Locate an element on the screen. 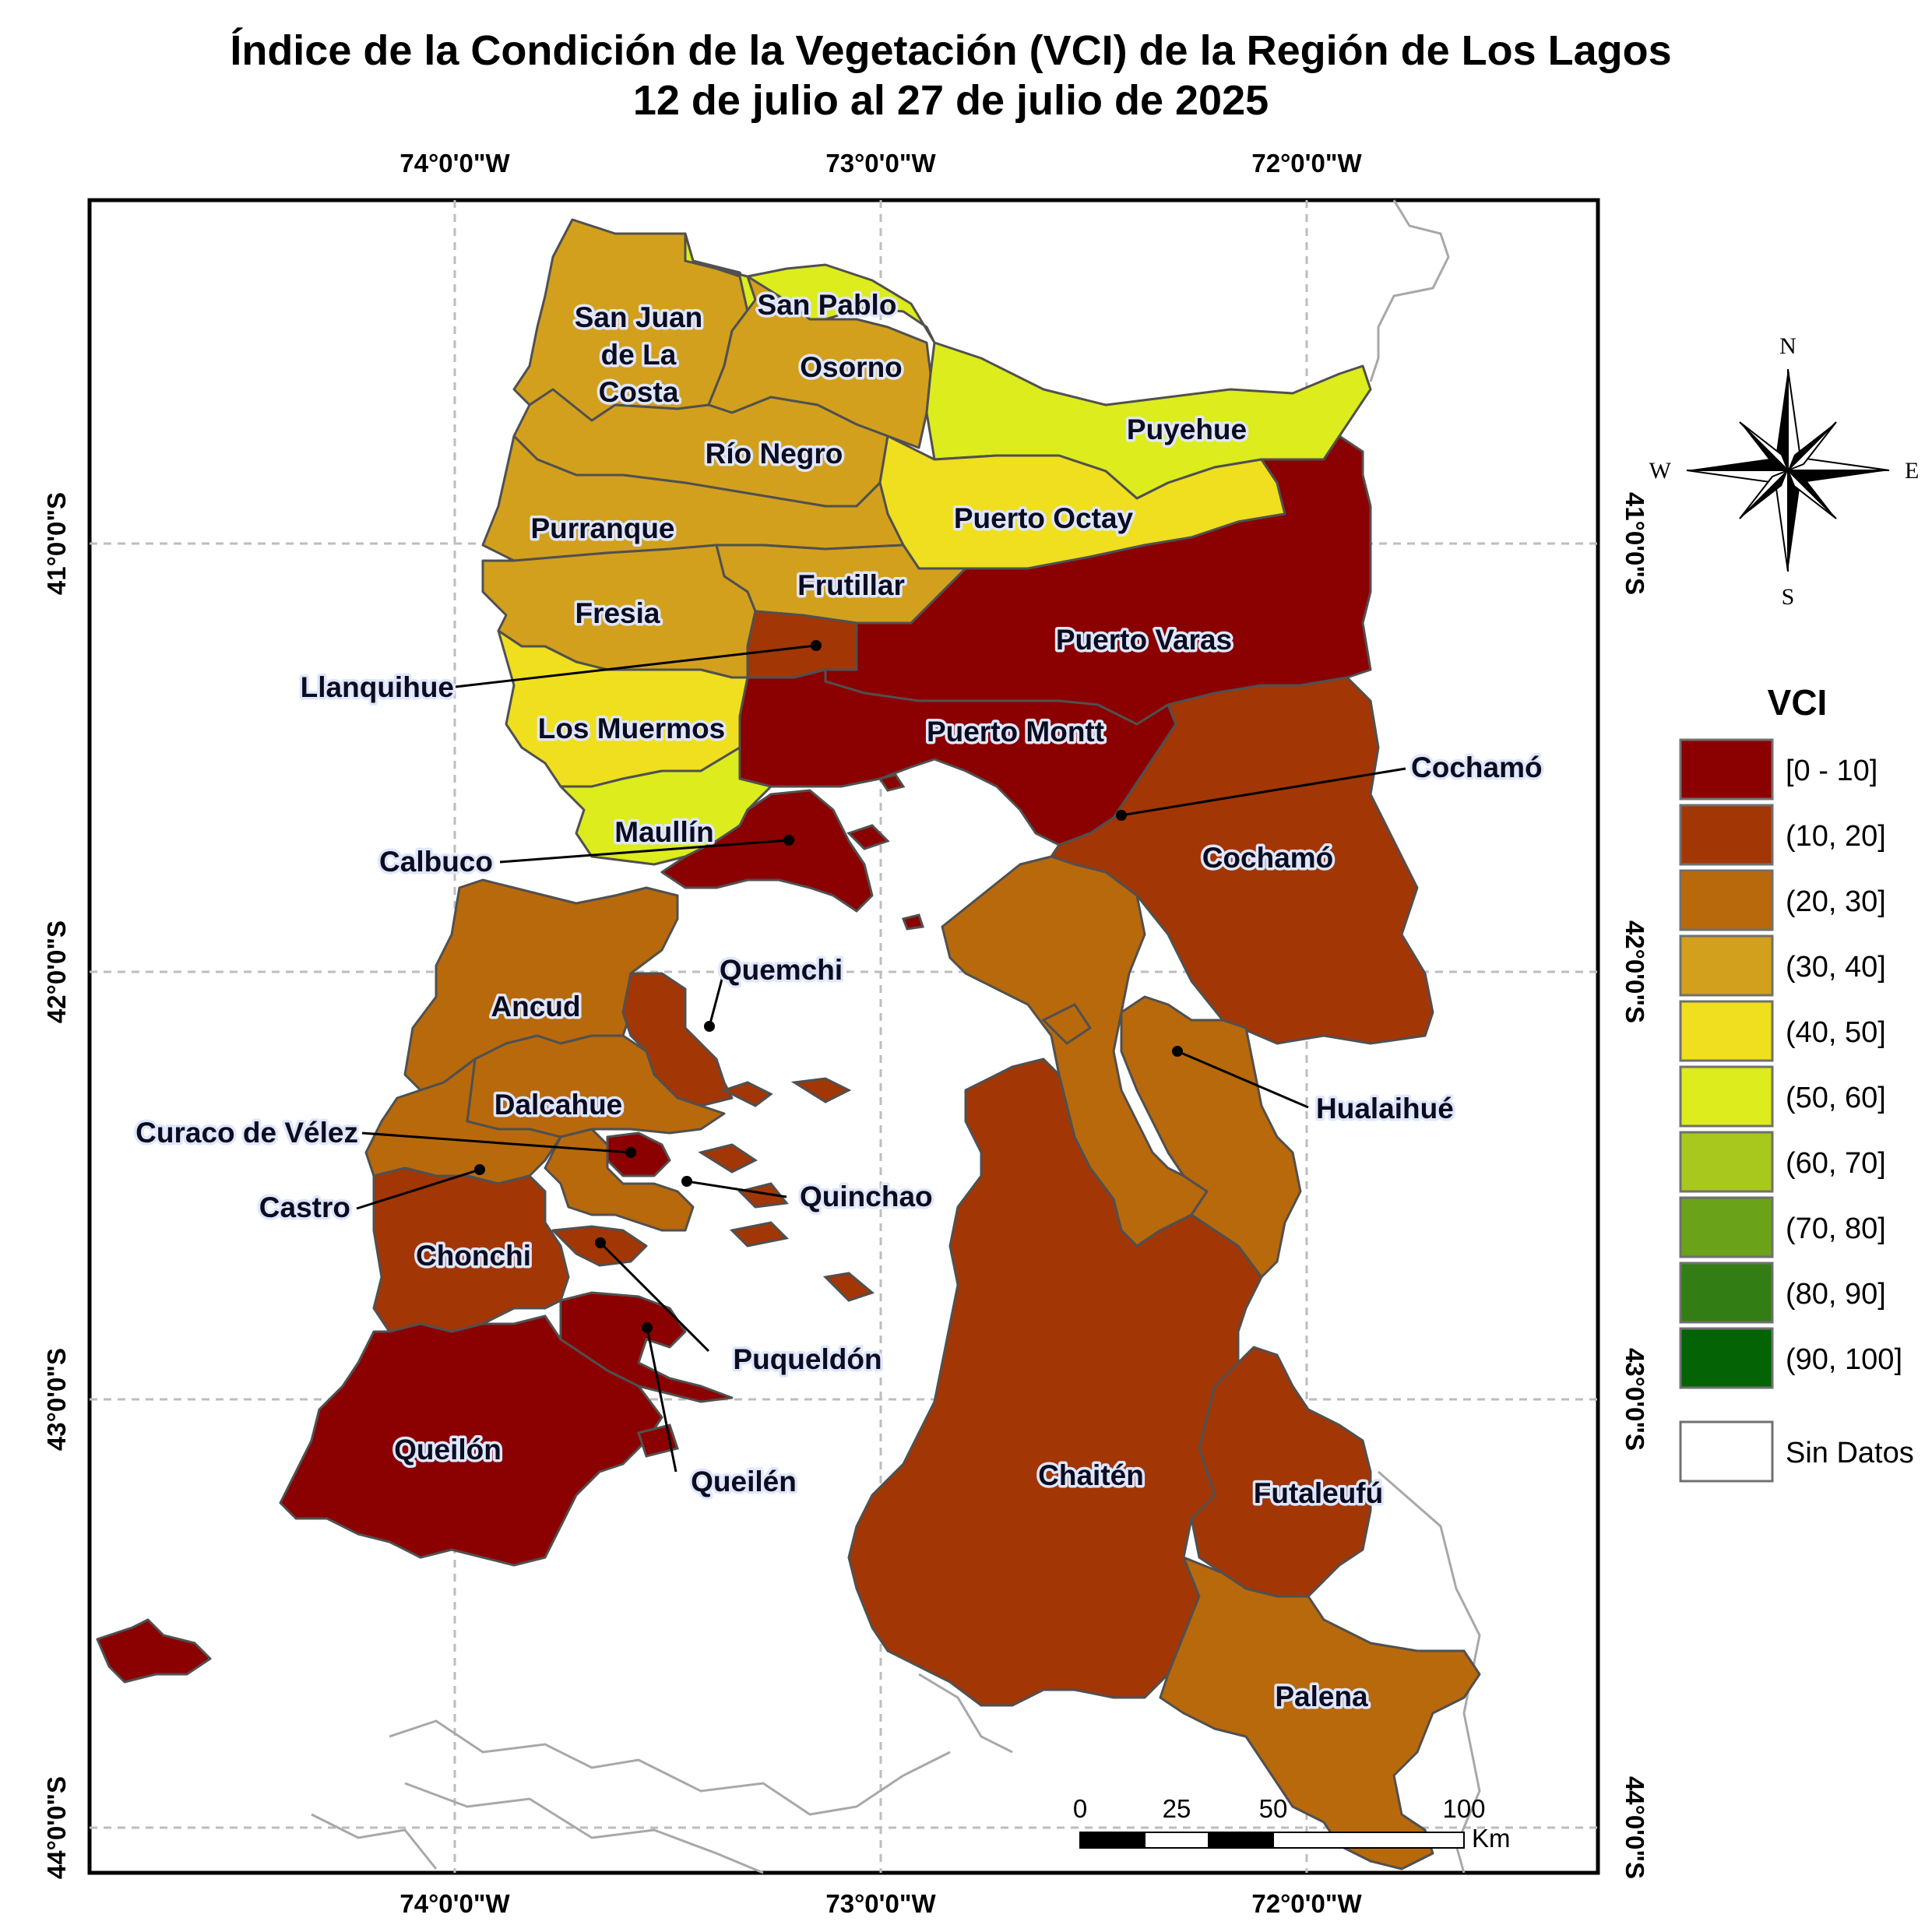  polygon-futaleufu is located at coordinates (1281, 1472).